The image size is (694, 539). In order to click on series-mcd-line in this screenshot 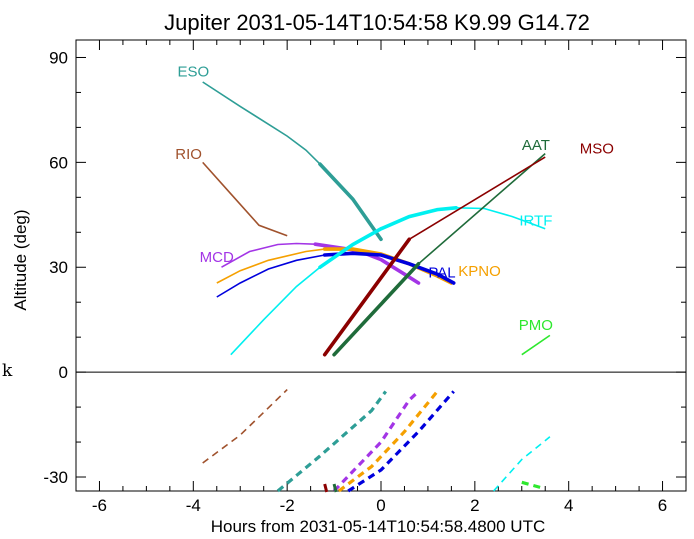, I will do `click(268, 255)`.